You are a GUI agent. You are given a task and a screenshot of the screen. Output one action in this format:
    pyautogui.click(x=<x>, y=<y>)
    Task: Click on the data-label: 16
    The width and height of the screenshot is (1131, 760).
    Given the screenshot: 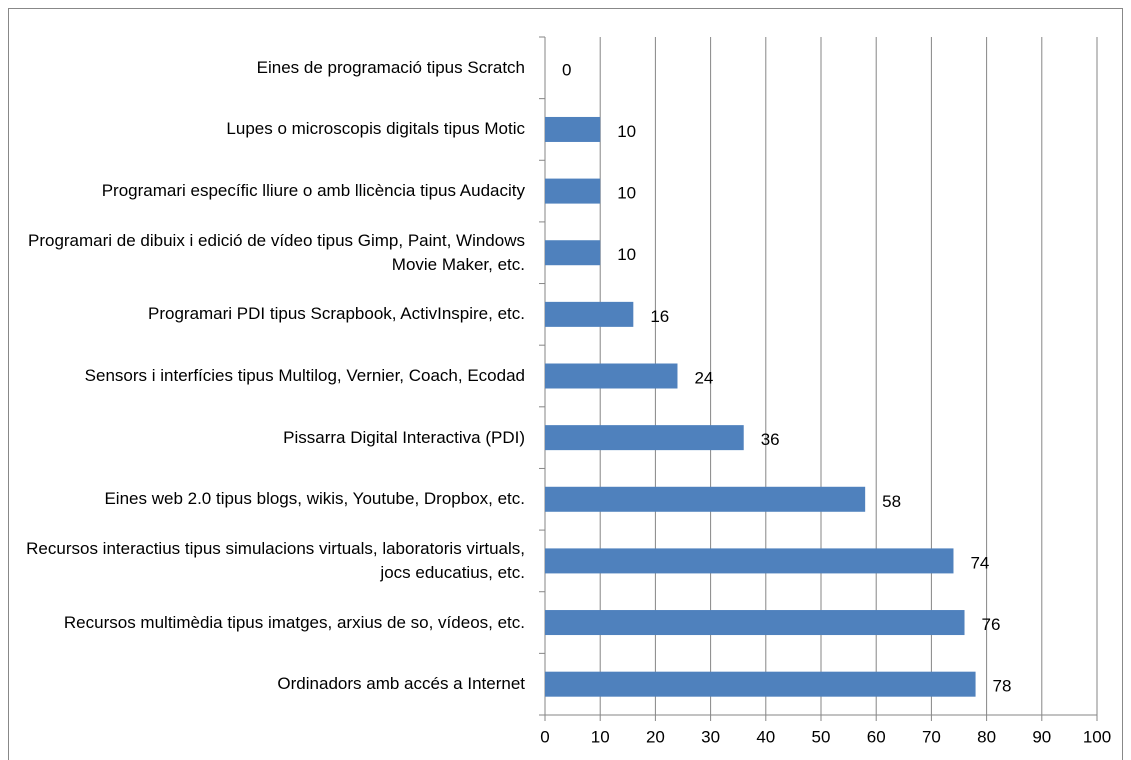 What is the action you would take?
    pyautogui.click(x=659, y=316)
    